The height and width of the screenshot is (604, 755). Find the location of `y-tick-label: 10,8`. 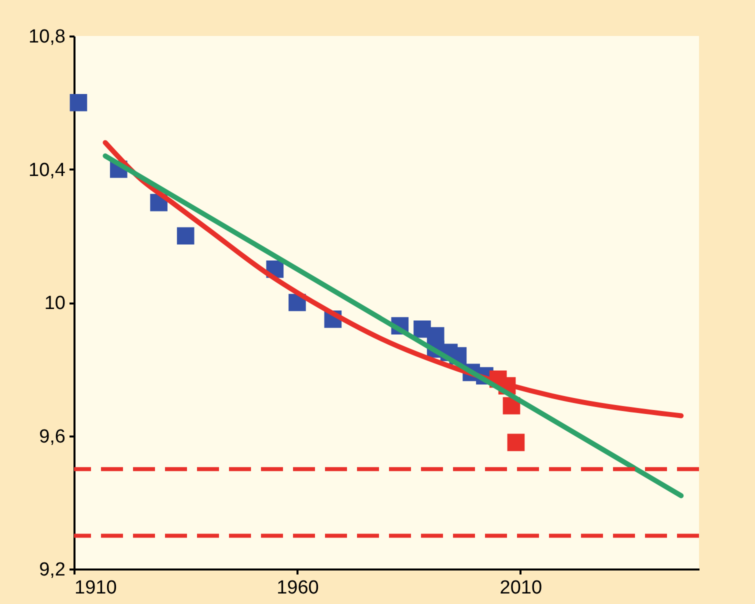

y-tick-label: 10,8 is located at coordinates (47, 37).